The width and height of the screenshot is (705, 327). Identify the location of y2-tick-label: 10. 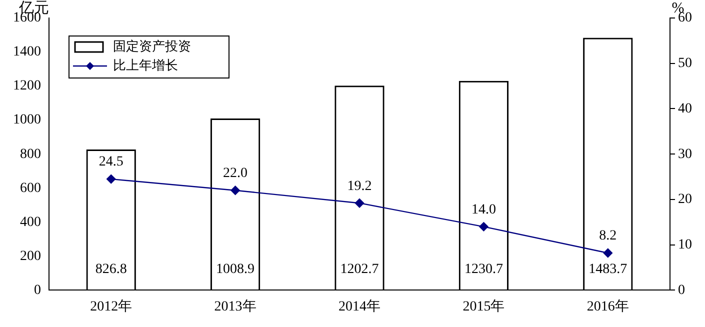
(685, 245).